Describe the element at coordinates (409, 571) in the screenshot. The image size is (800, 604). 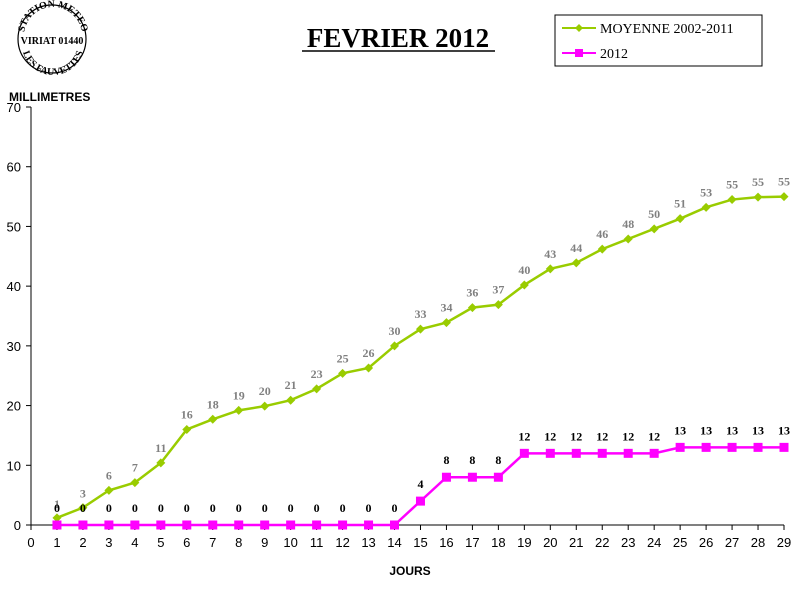
I see `x-axis-label: JOURS` at that location.